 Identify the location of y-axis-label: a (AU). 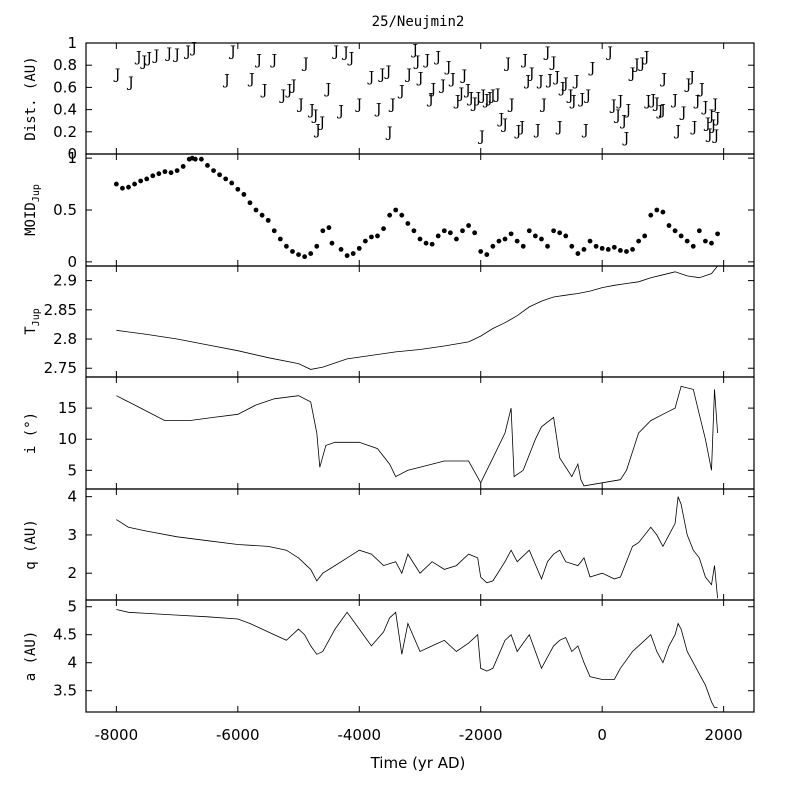
(31, 656).